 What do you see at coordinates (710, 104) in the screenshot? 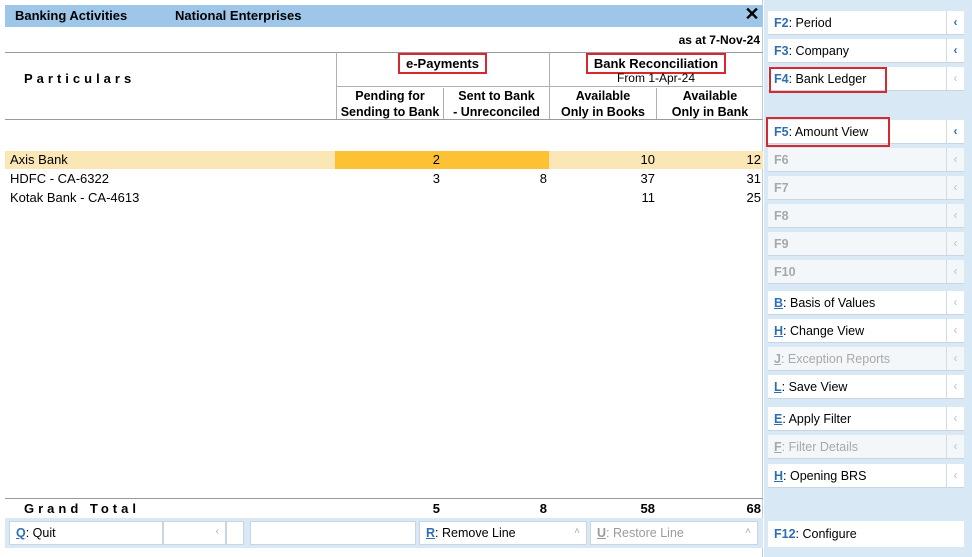
I see `col-header-bank: Available Only in Bank` at bounding box center [710, 104].